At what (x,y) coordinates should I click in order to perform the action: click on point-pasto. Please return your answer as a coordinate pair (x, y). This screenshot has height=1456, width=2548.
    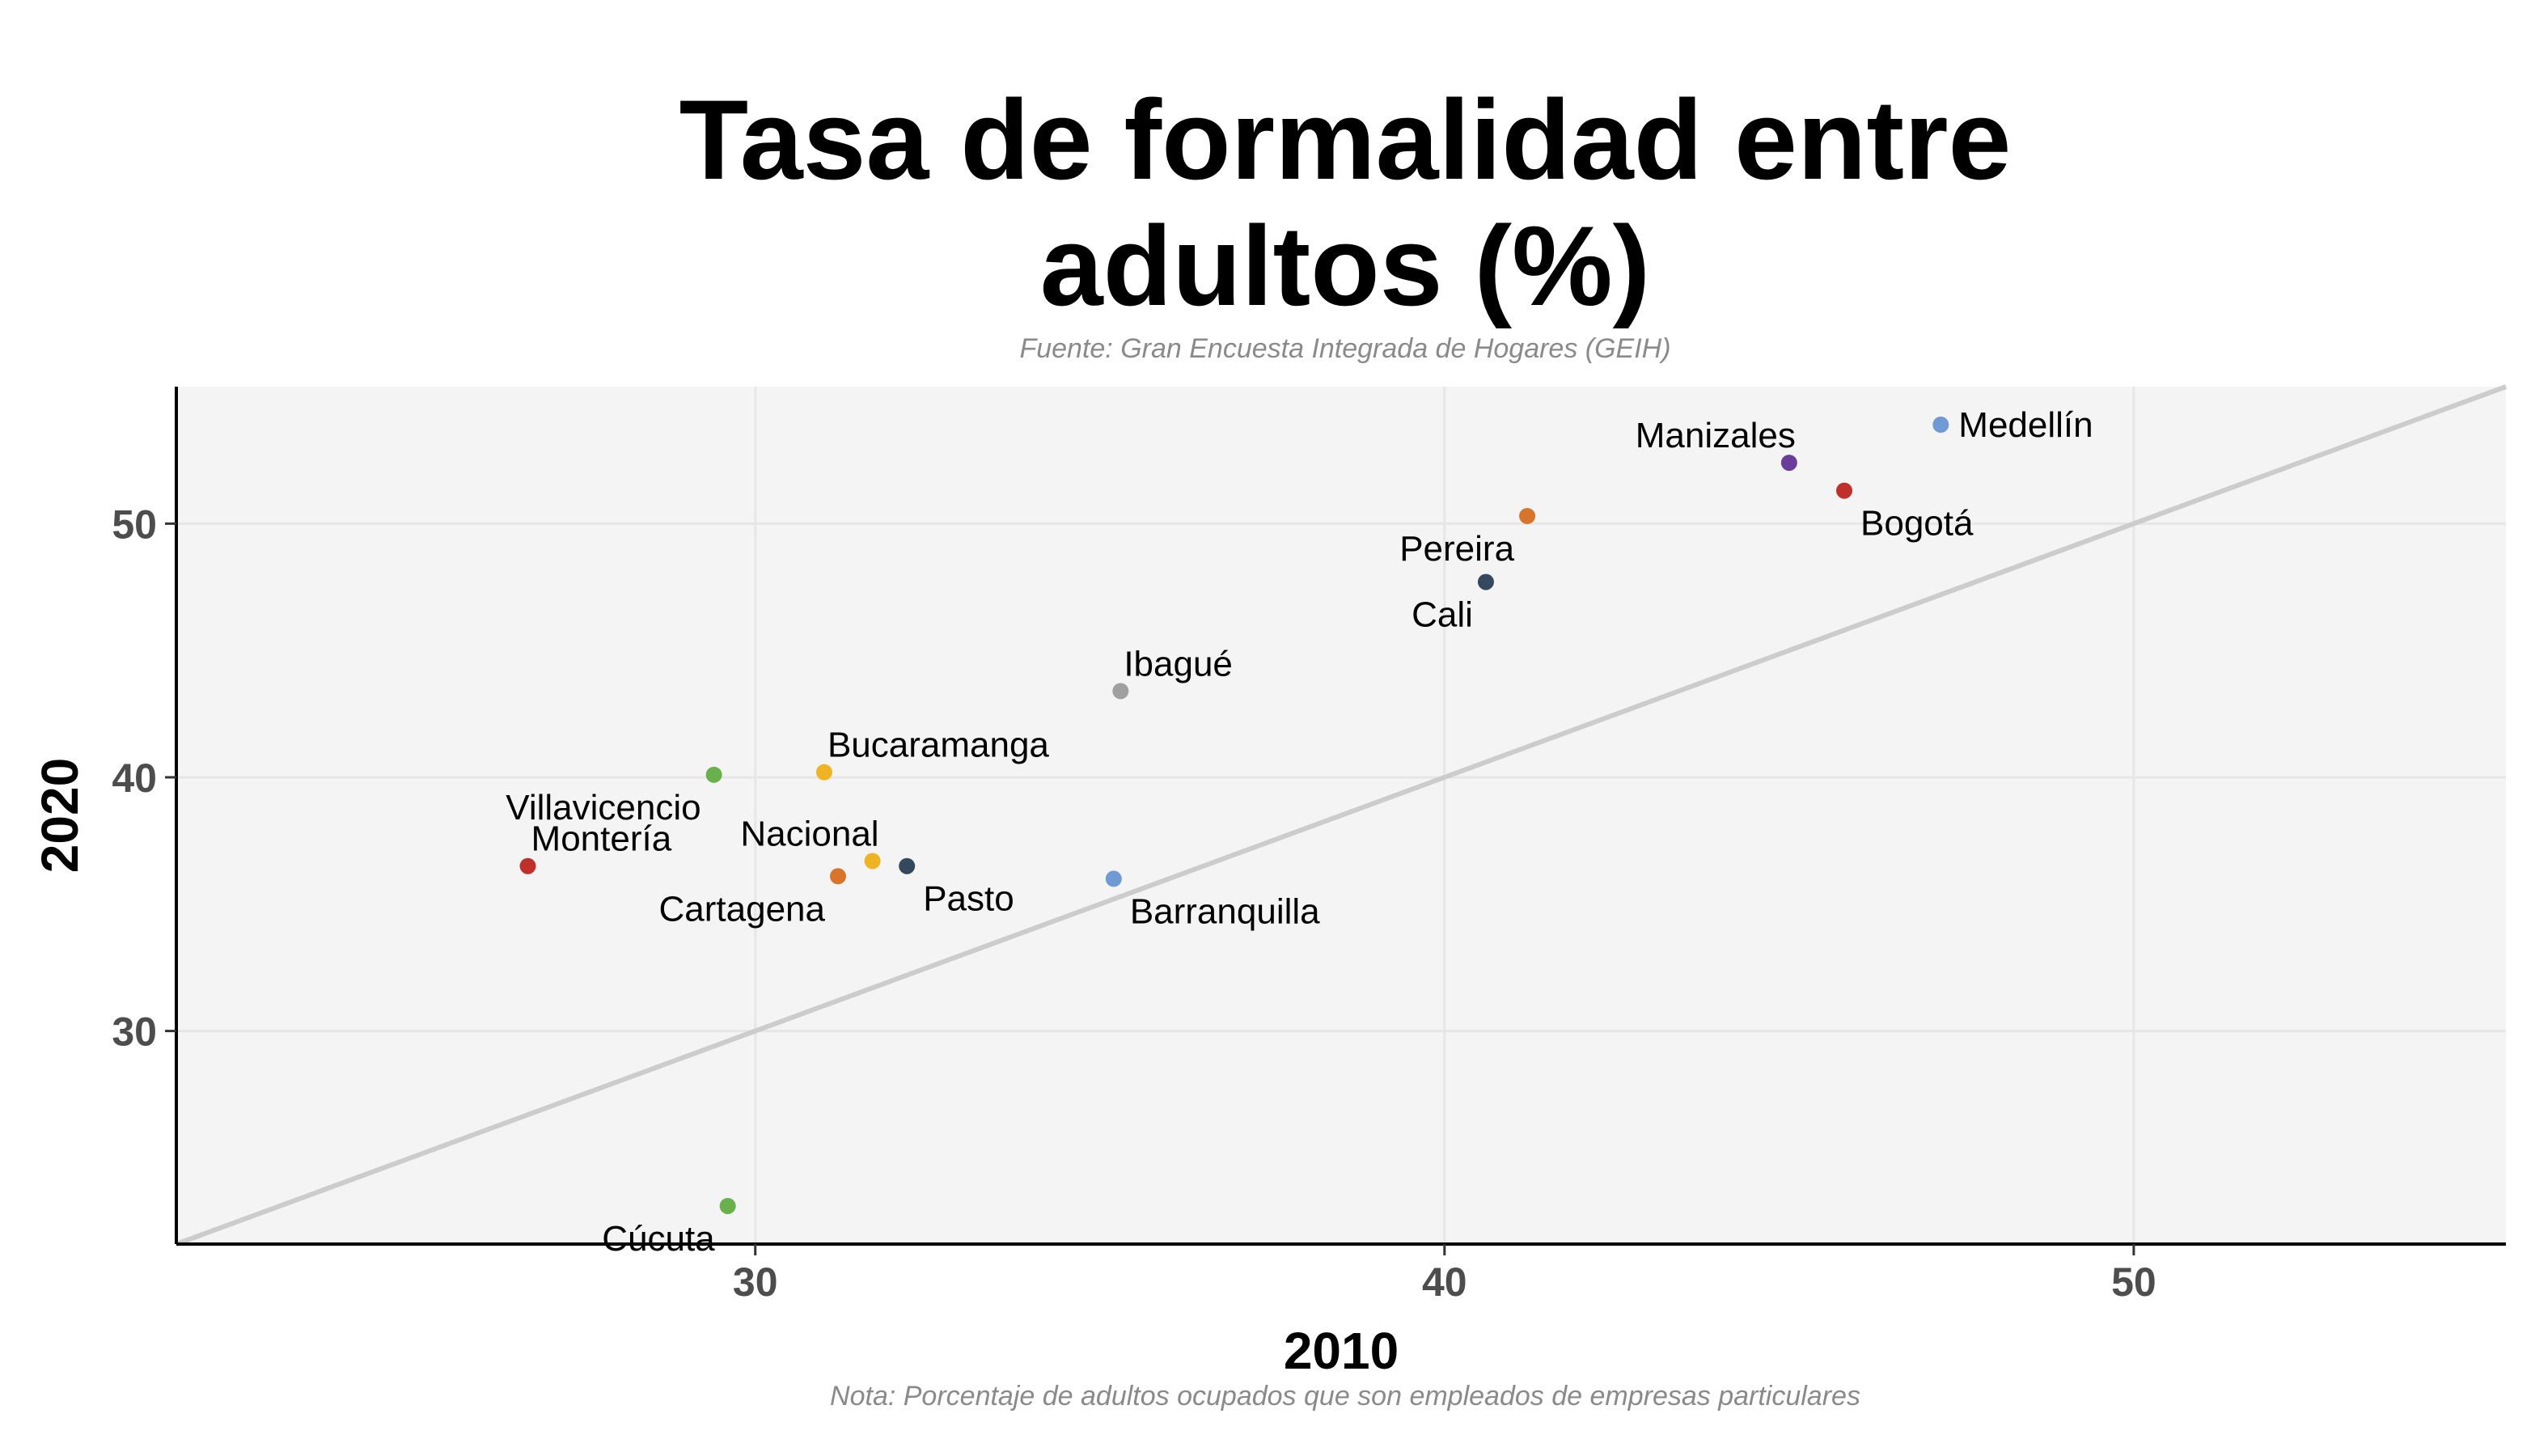
    Looking at the image, I should click on (907, 865).